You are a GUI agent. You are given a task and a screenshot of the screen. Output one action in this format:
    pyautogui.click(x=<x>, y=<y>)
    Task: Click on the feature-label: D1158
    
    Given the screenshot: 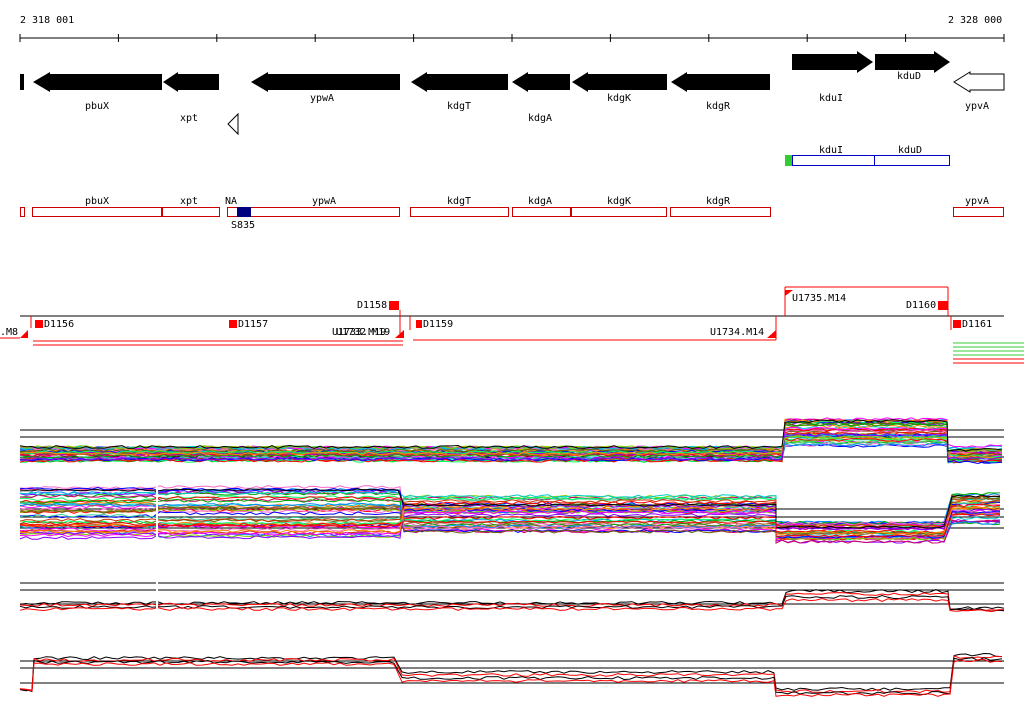 What is the action you would take?
    pyautogui.click(x=372, y=305)
    